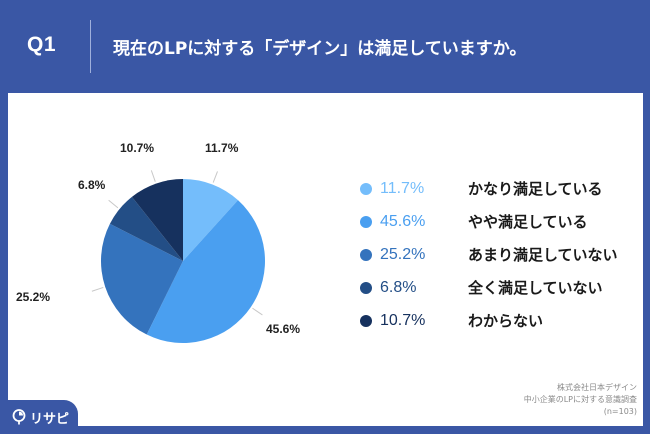  Describe the element at coordinates (506, 321) in the screenshot. I see `legend-label: わからない` at that location.